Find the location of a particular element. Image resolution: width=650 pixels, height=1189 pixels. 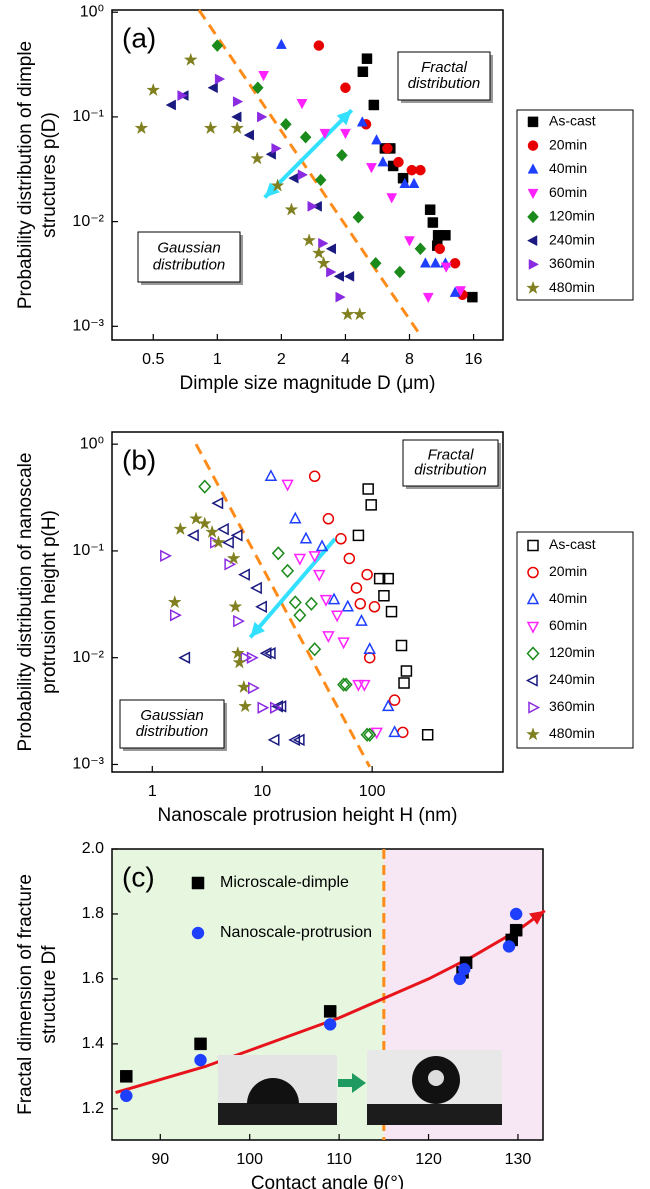

y-axis-title: structures p(D) is located at coordinates (49, 175).